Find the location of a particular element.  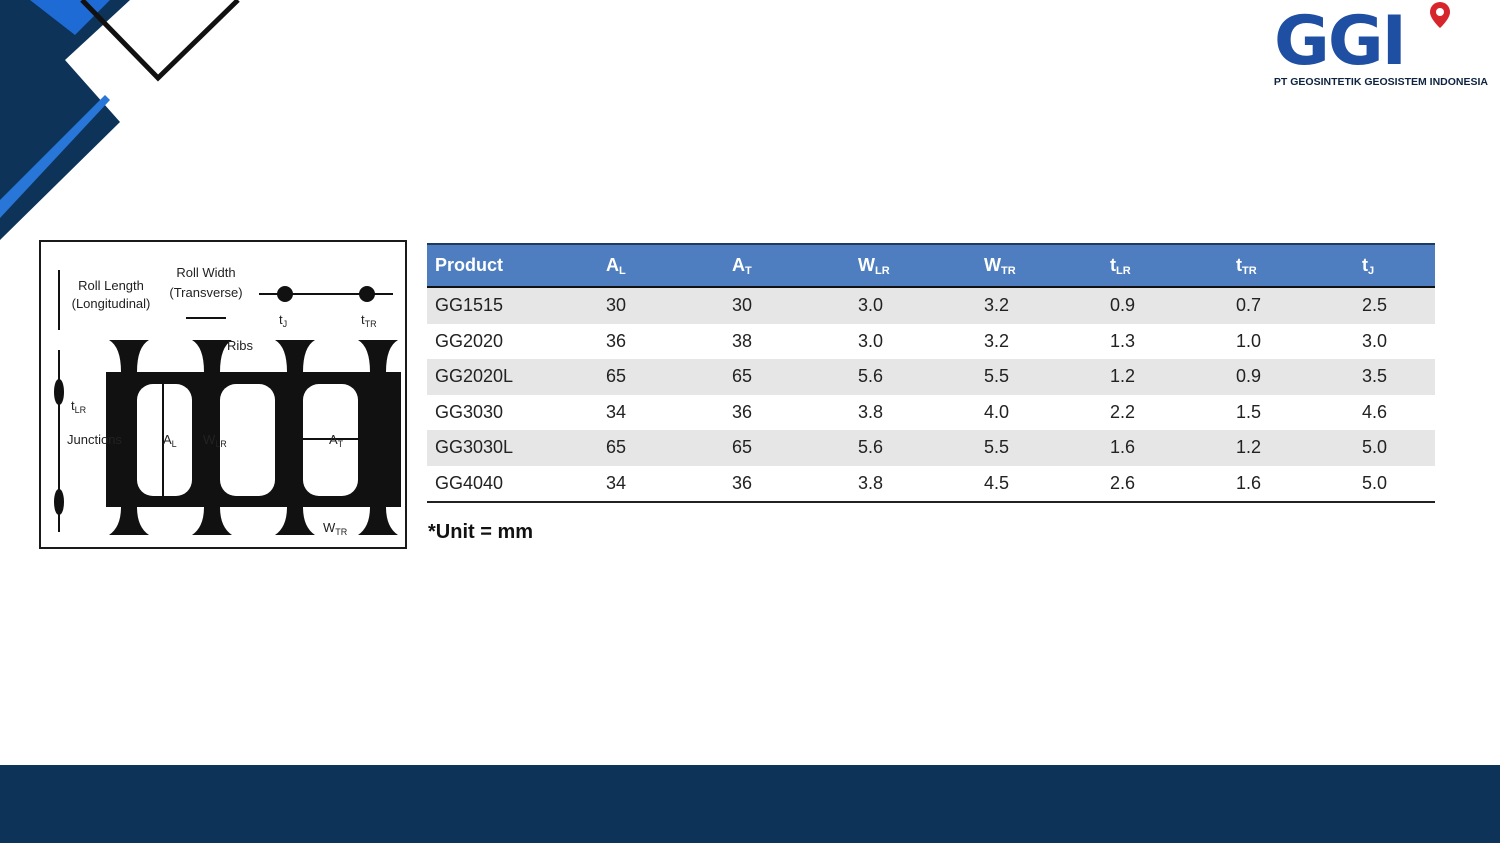

table-cell: GG1515 is located at coordinates (469, 305).